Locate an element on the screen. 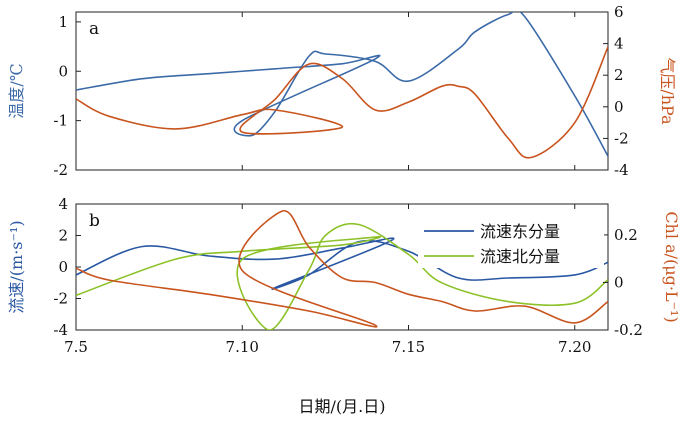 The image size is (690, 422). legend-label-north: 流速北分量 is located at coordinates (520, 256).